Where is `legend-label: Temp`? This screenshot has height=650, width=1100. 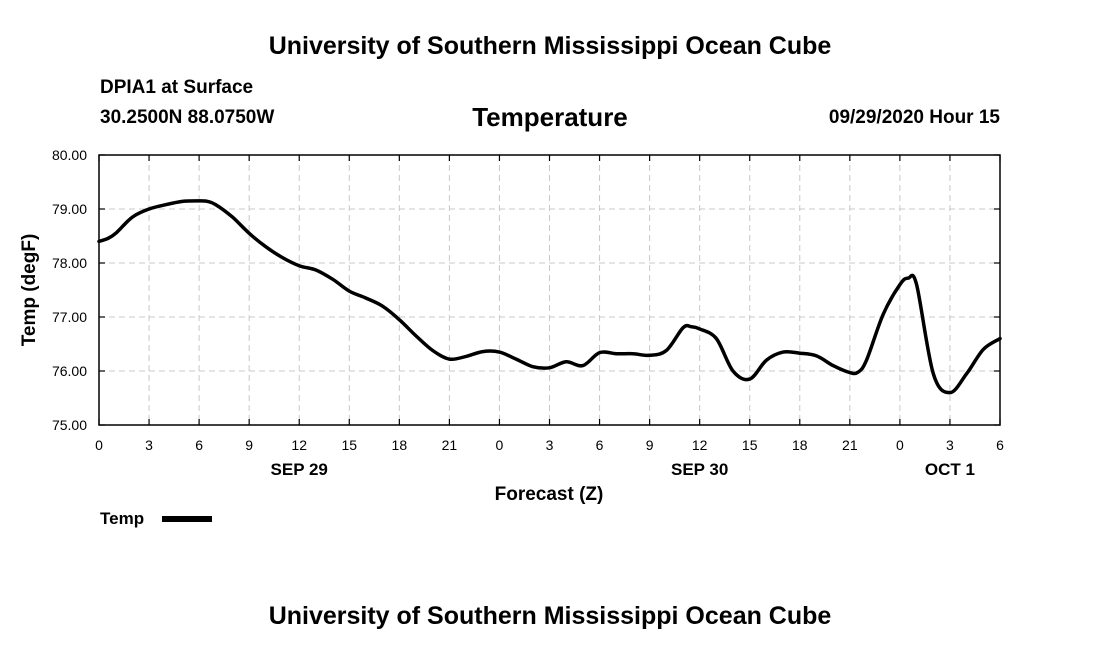 legend-label: Temp is located at coordinates (122, 518).